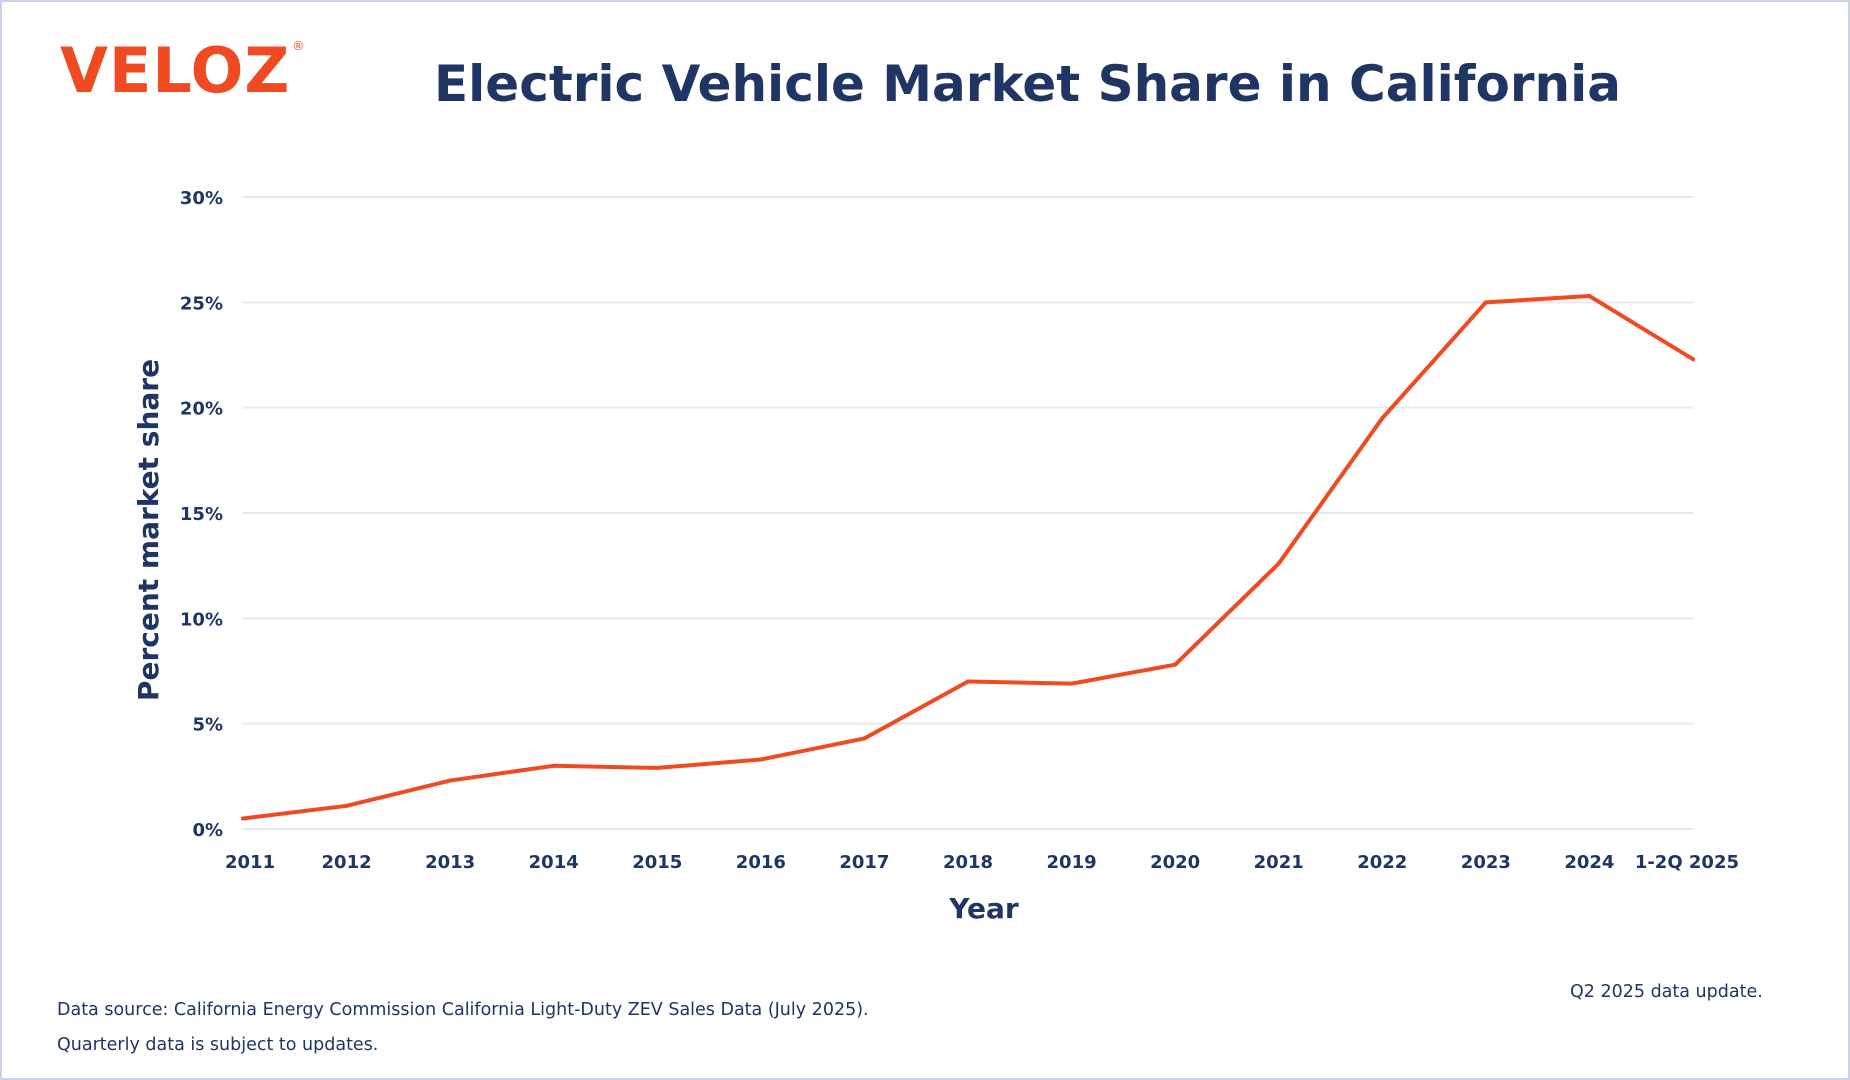 Image resolution: width=1850 pixels, height=1080 pixels. What do you see at coordinates (201, 409) in the screenshot?
I see `y-tick-label: 20%` at bounding box center [201, 409].